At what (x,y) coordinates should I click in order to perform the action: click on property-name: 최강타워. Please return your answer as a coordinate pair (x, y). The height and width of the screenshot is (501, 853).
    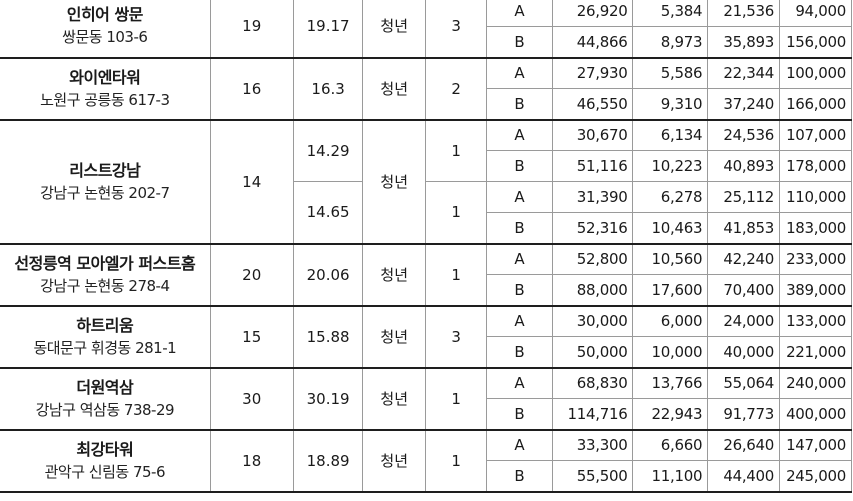
    Looking at the image, I should click on (105, 449).